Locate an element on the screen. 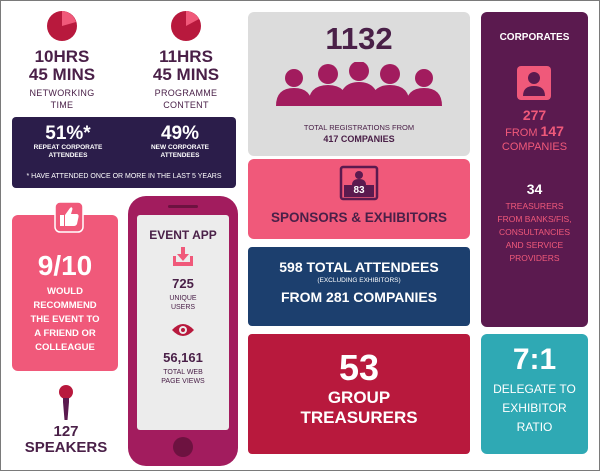 This screenshot has width=600, height=471. group-treasurers-line2: TREASURERS is located at coordinates (359, 417).